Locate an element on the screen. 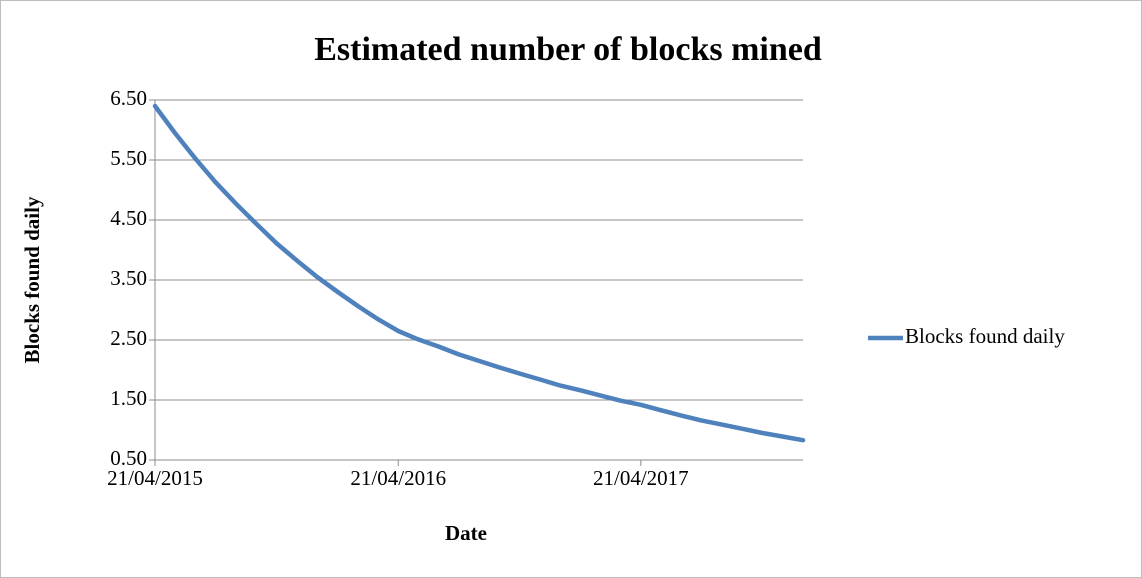 This screenshot has height=578, width=1142. y-tick-label: 4.50 is located at coordinates (128, 218).